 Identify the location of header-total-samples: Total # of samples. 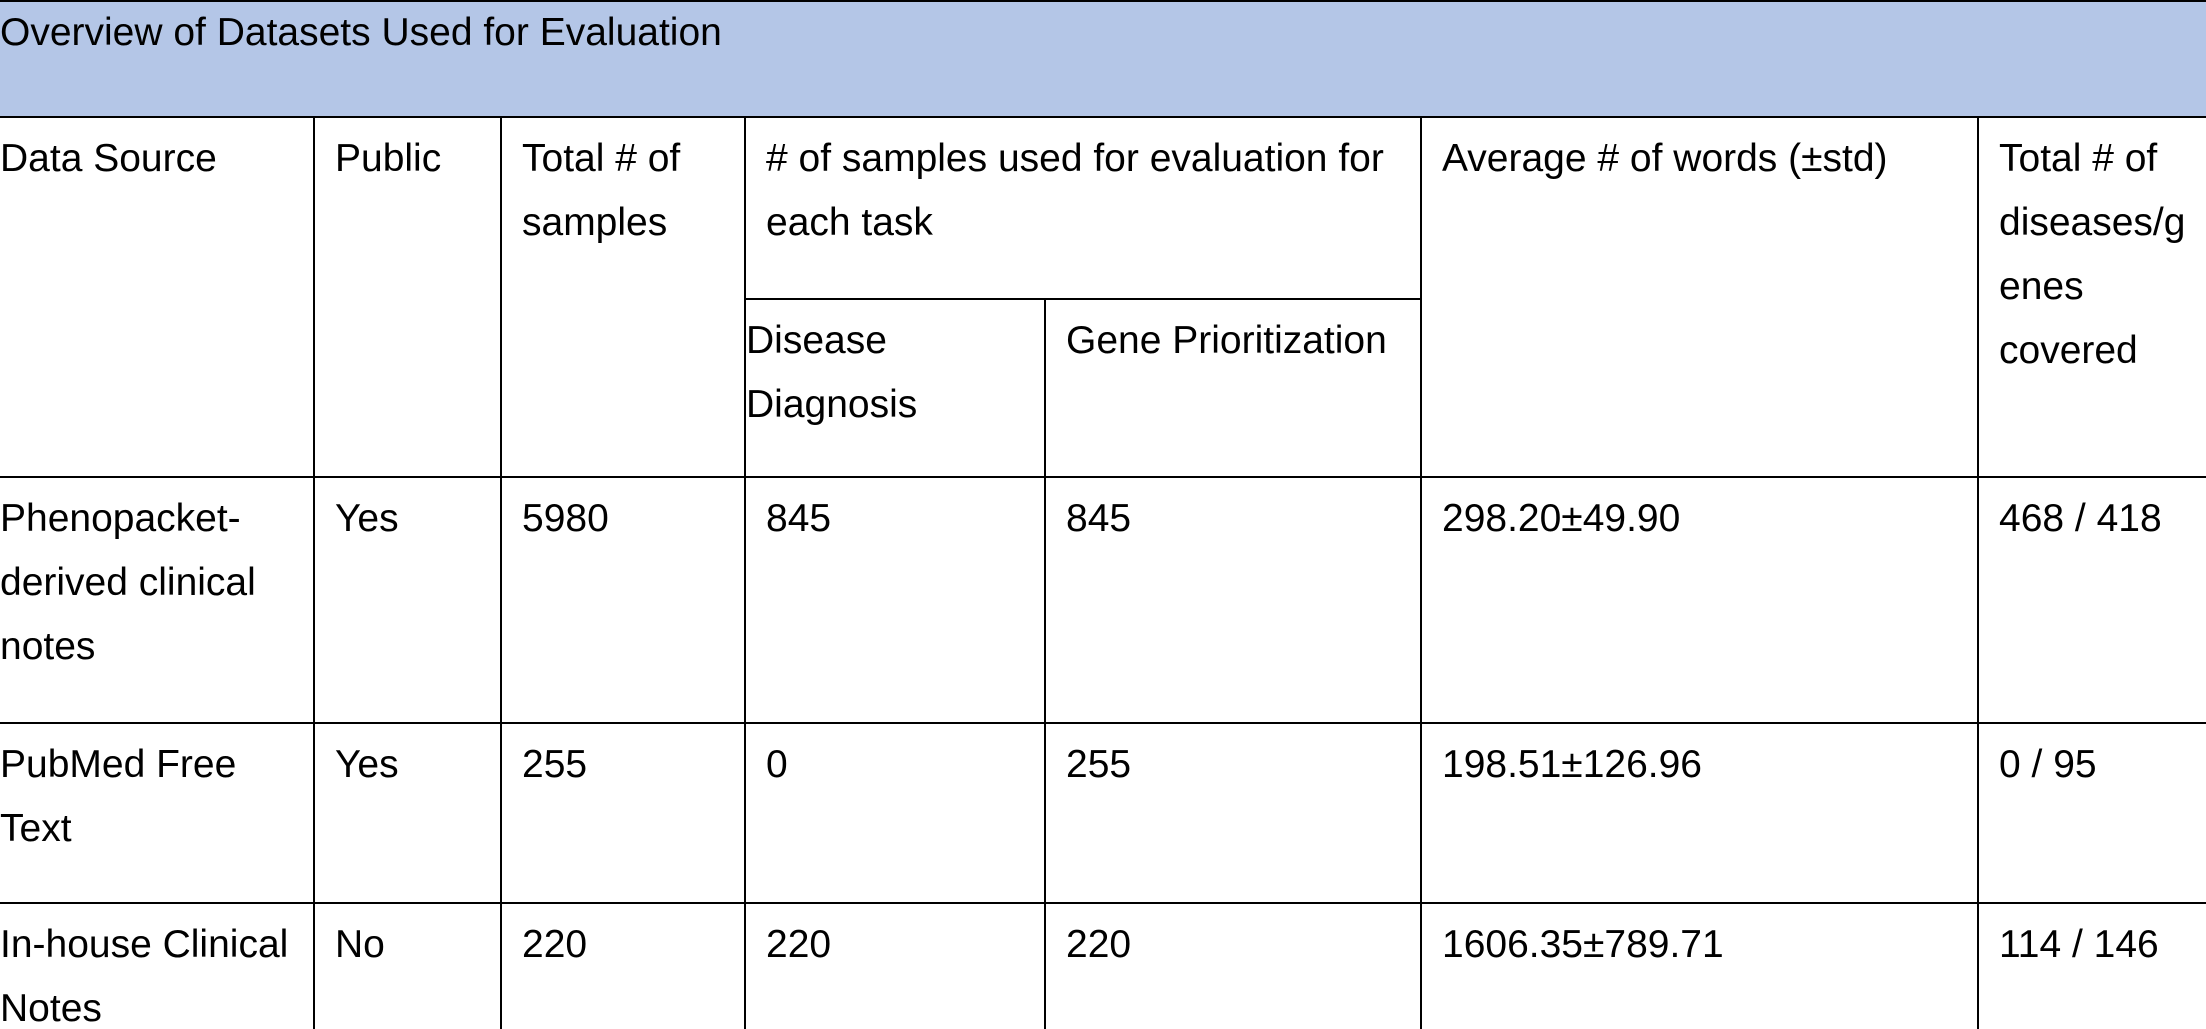
(623, 297).